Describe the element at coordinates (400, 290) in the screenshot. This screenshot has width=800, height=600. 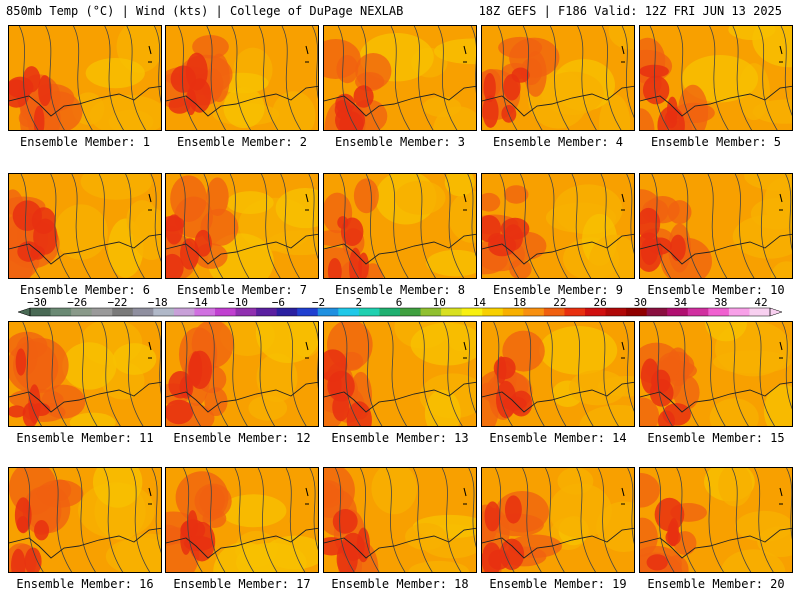
I see `ensemble-member-label: Ensemble Member: 8` at that location.